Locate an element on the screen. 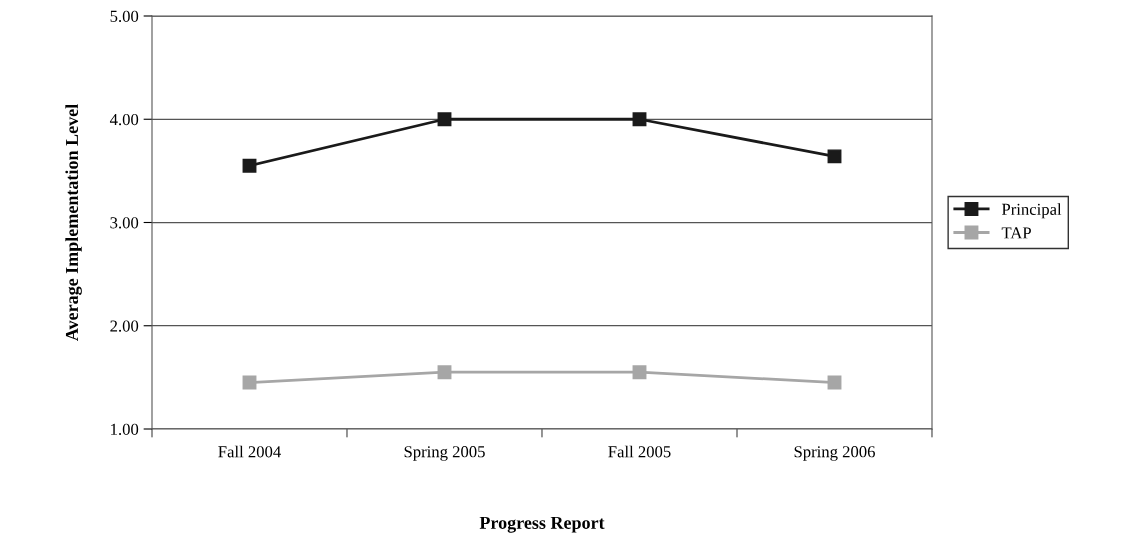 The width and height of the screenshot is (1122, 548). x-tick-label: Spring 2006 is located at coordinates (834, 453).